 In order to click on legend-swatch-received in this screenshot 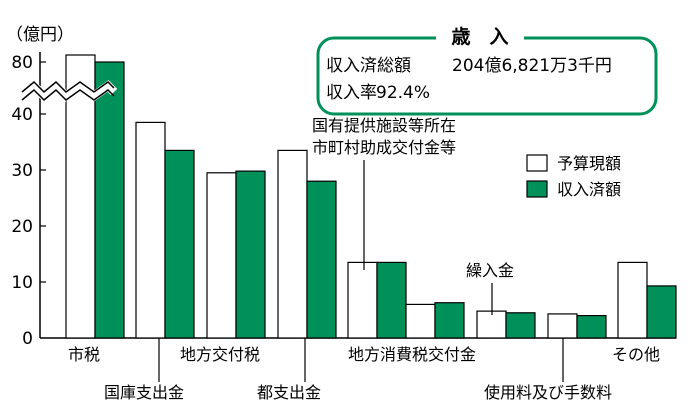, I will do `click(537, 189)`.